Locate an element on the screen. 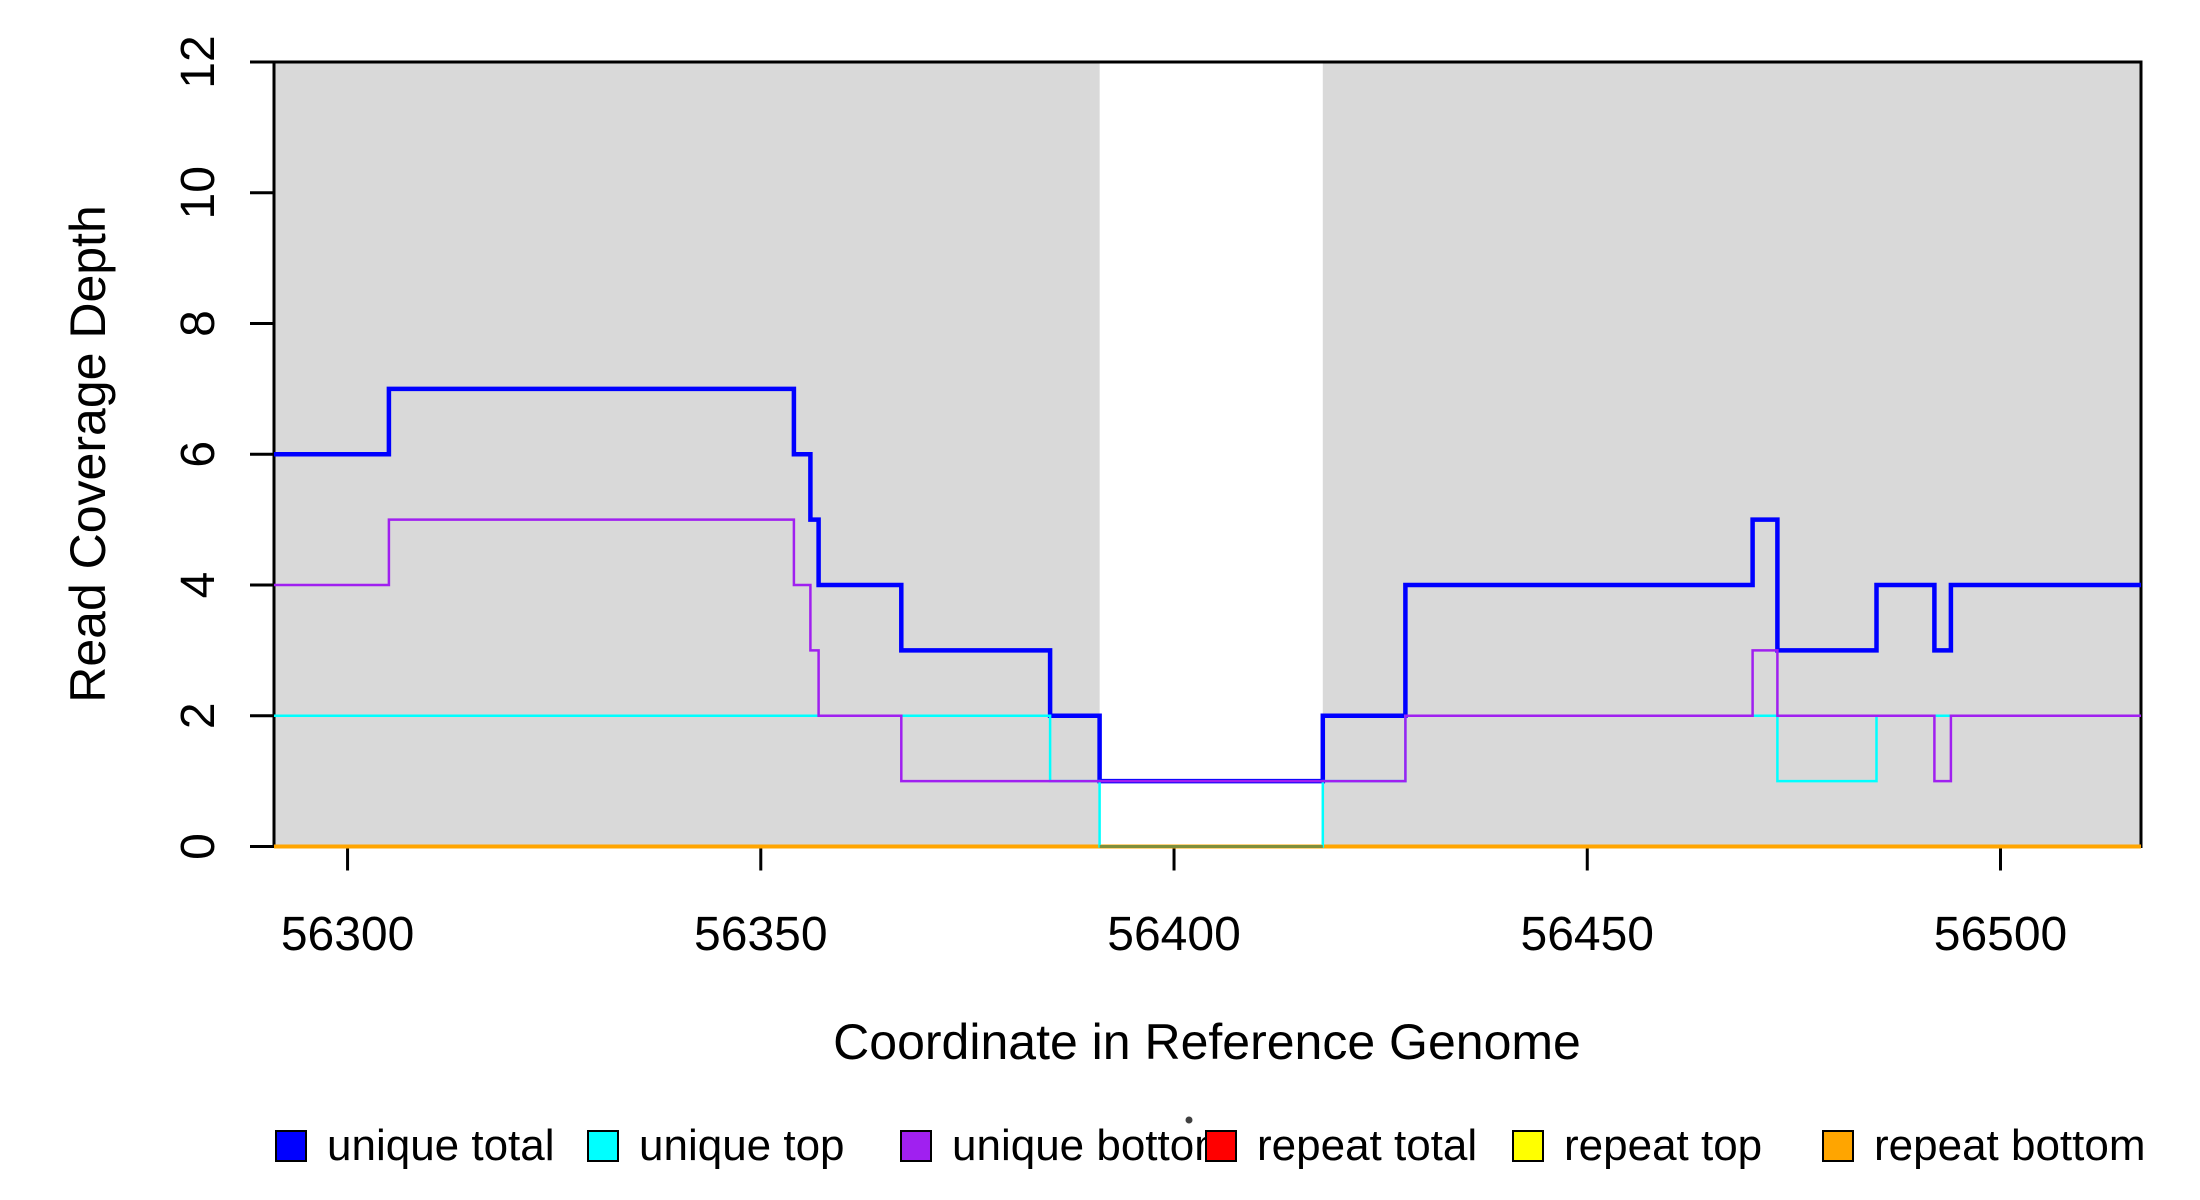 This screenshot has height=1200, width=2200. legend-item-unique-total: unique total is located at coordinates (415, 1145).